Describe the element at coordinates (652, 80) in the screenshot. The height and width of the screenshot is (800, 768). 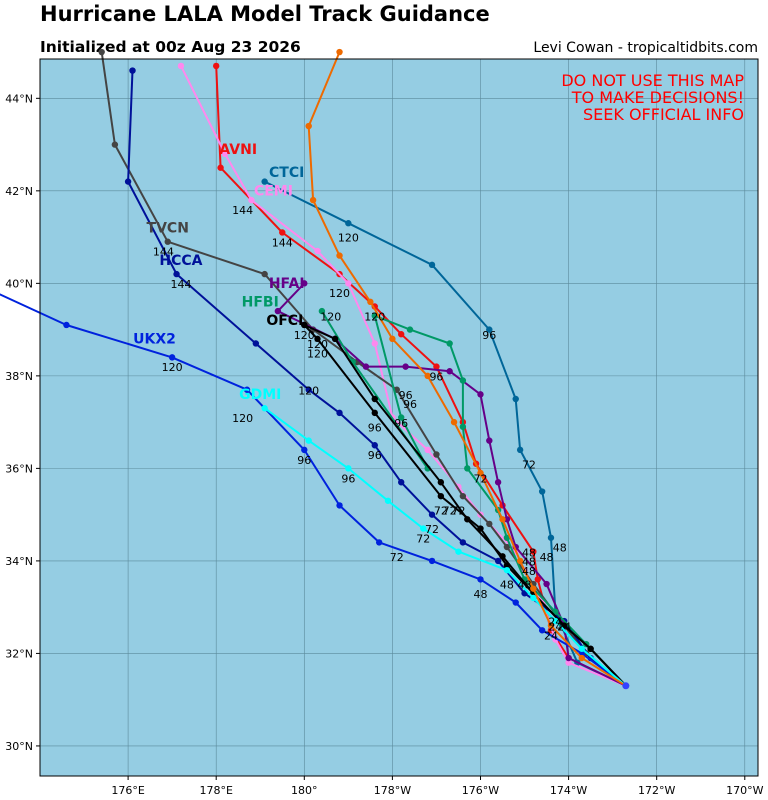
I see `warning-line-1: DO NOT USE THIS MAP` at that location.